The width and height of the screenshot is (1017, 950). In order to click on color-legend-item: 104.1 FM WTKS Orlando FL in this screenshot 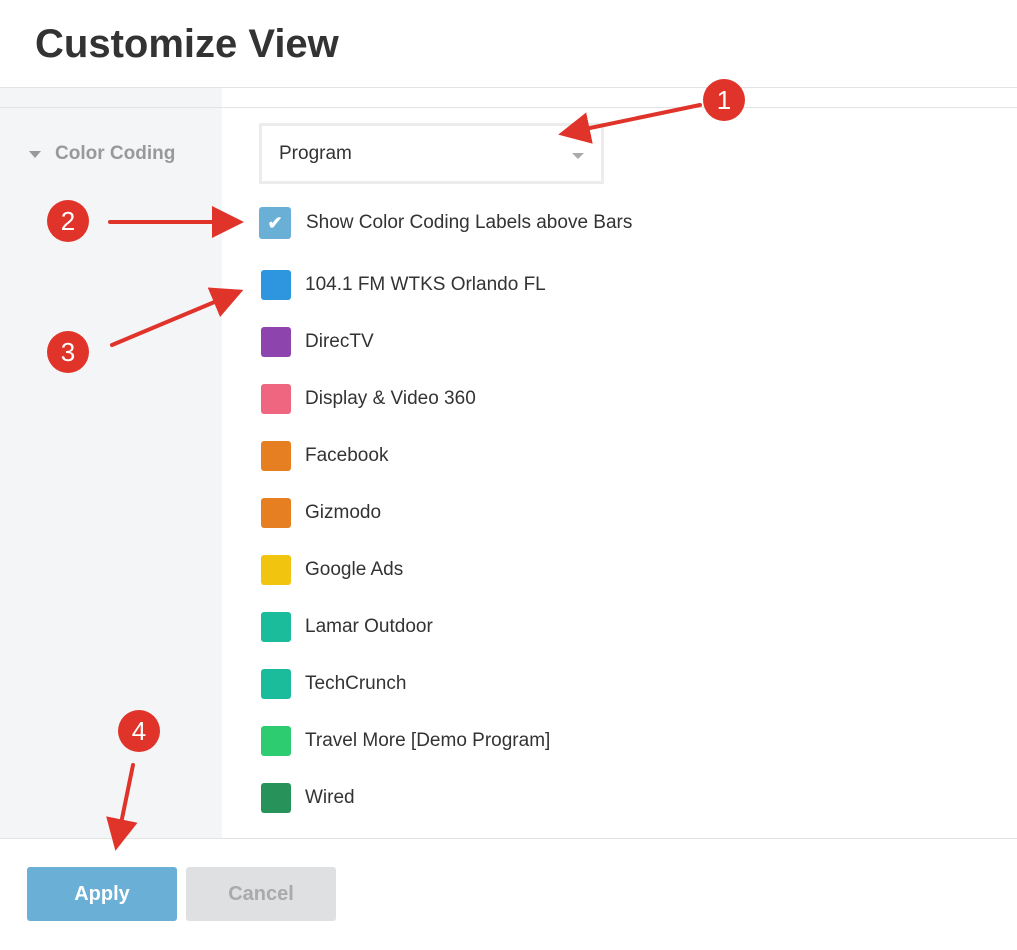, I will do `click(403, 285)`.